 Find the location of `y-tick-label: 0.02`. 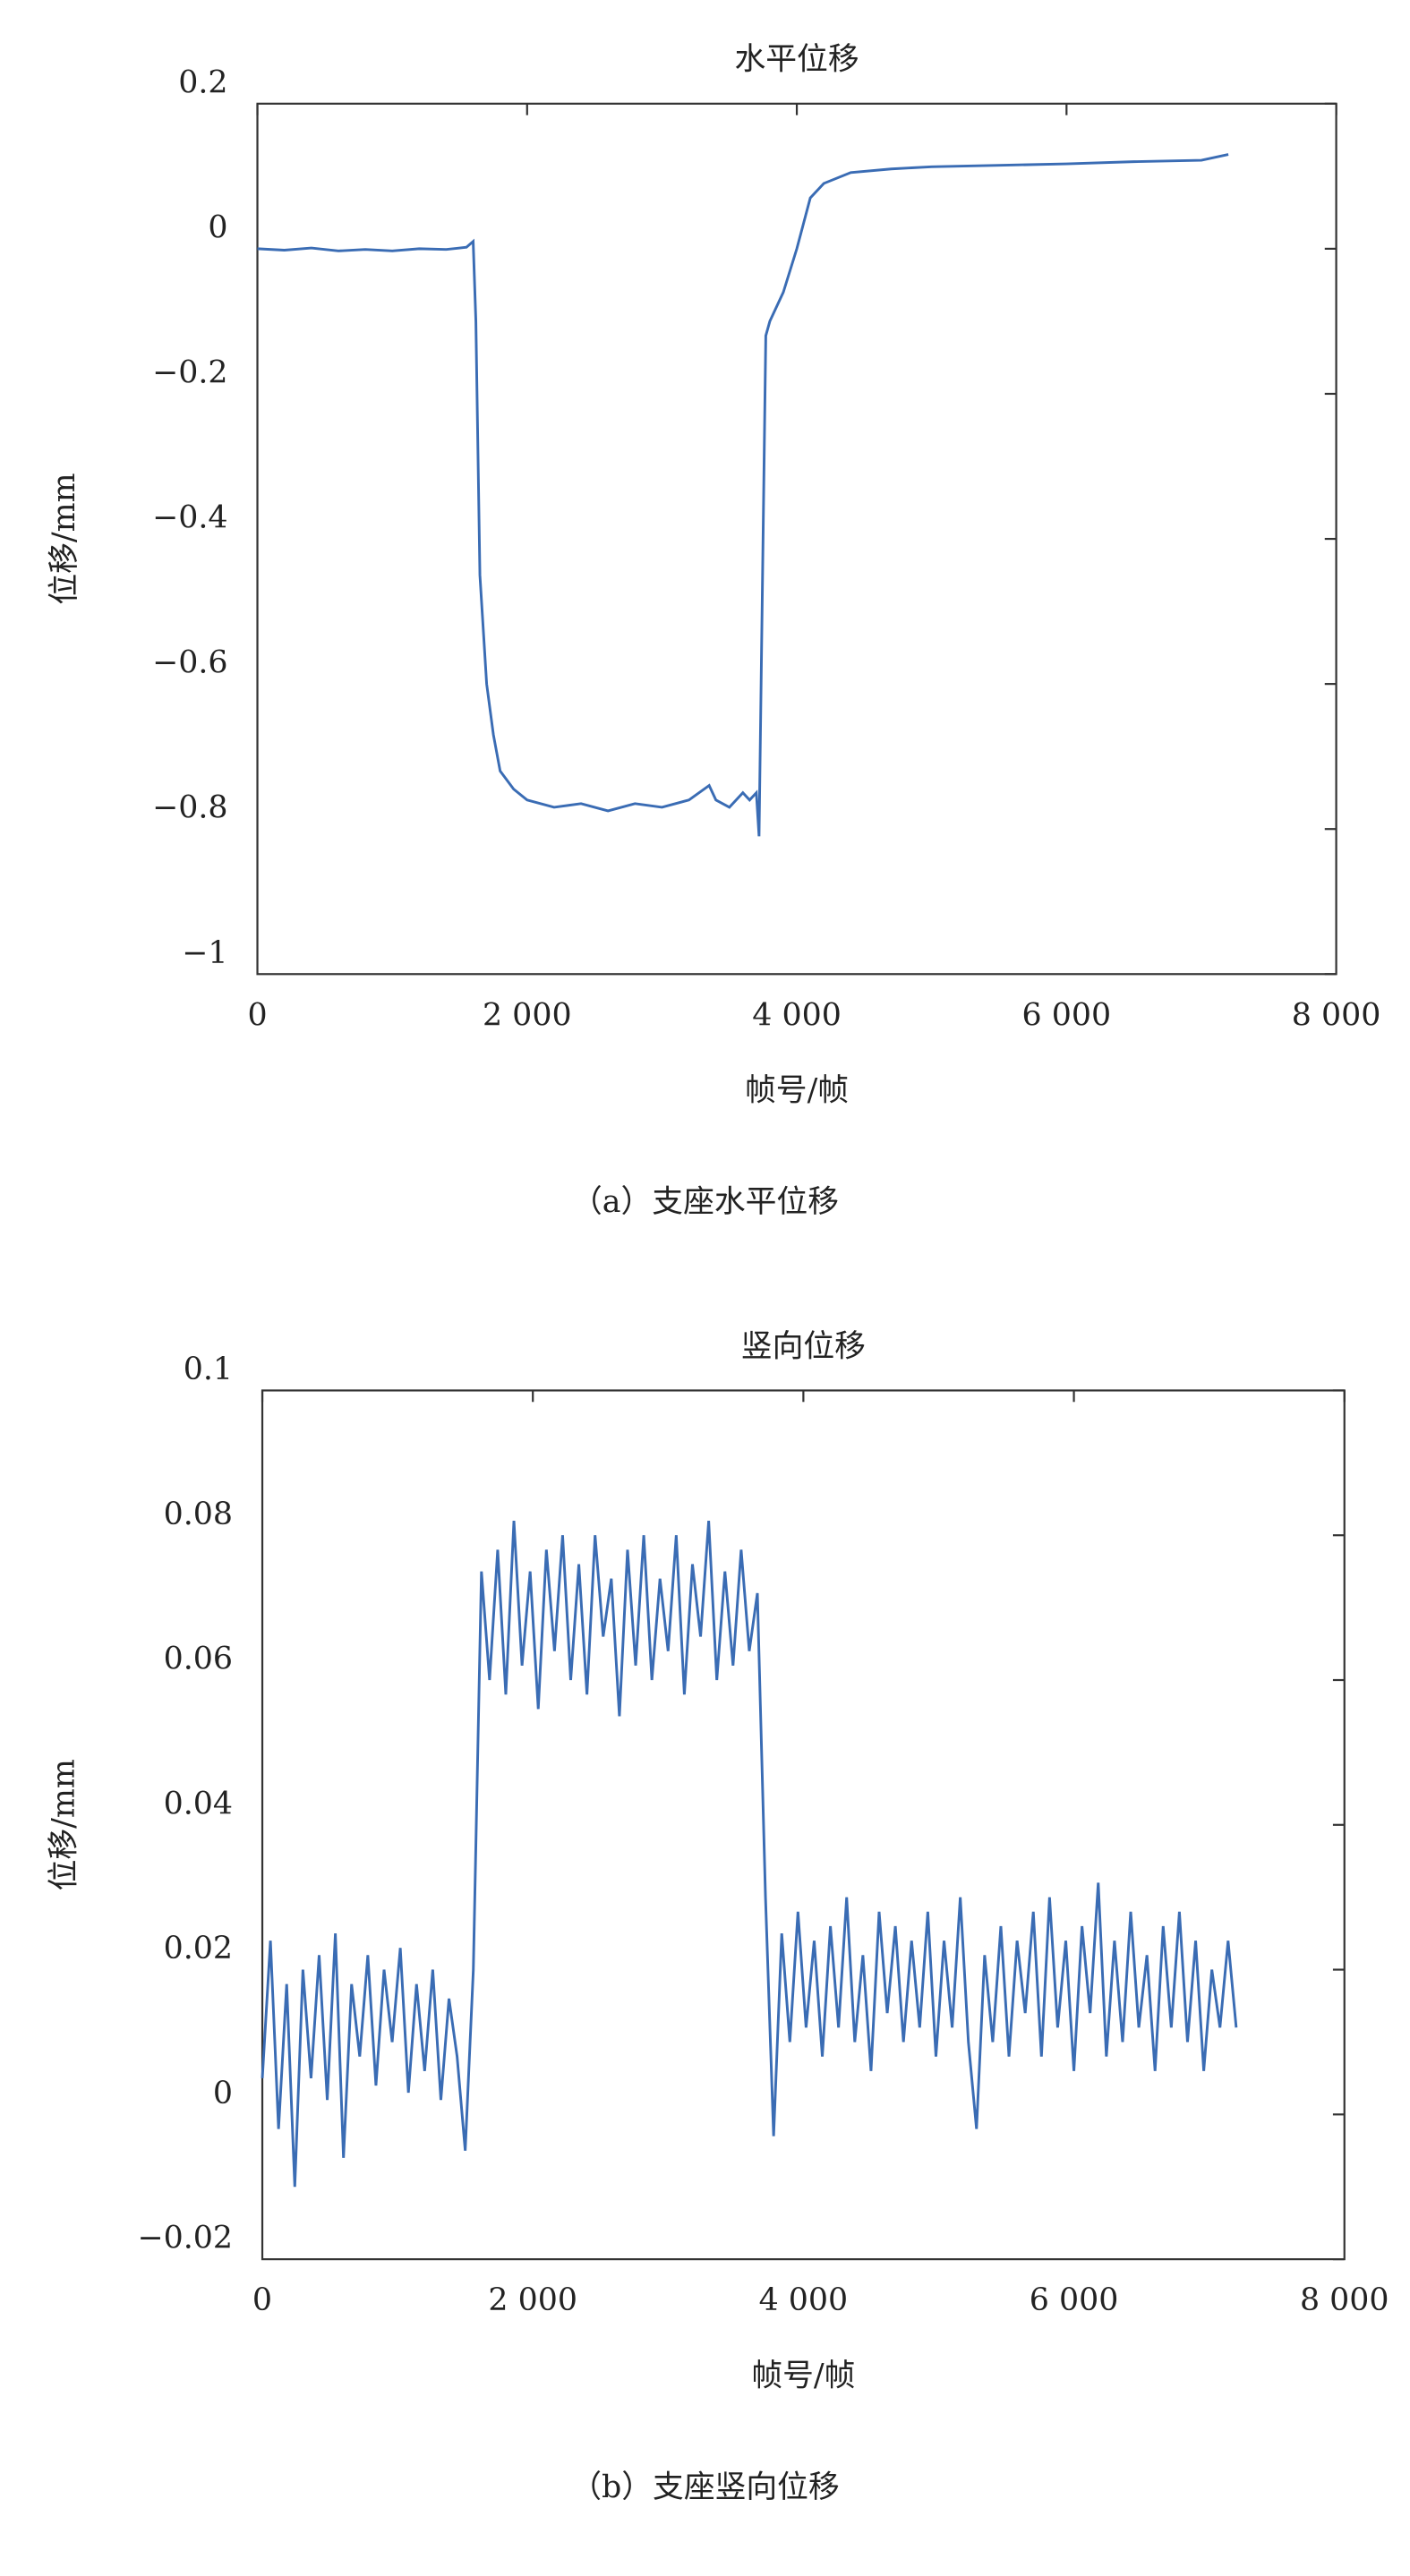

y-tick-label: 0.02 is located at coordinates (198, 1948).